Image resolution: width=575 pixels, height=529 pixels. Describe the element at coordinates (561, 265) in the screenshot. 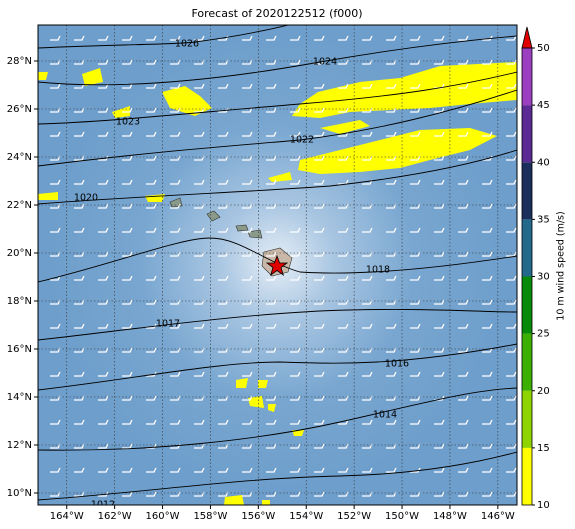

I see `colorbar-label: 10 m wind speed (m/s)` at that location.